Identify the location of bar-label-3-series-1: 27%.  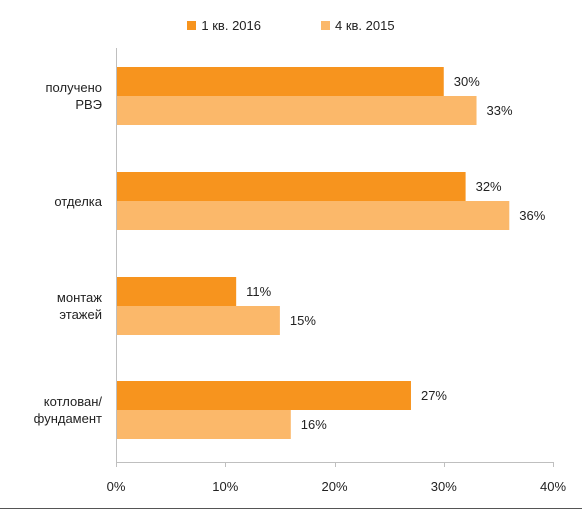
(433, 395).